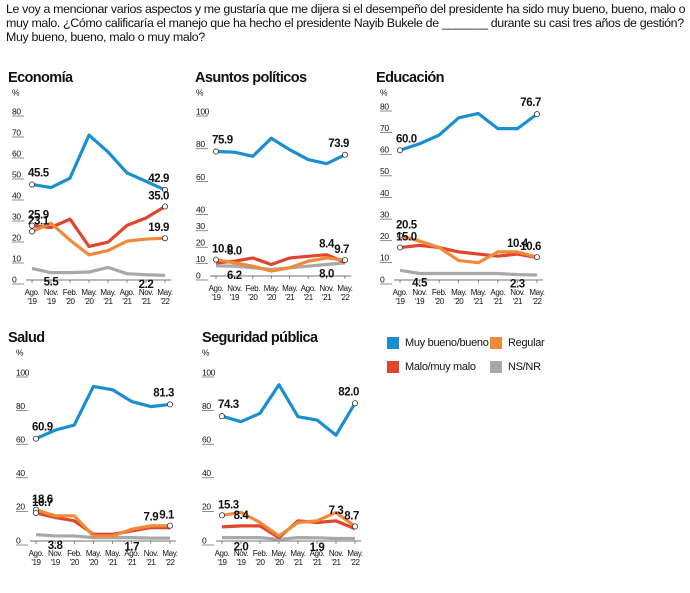 This screenshot has height=593, width=690. What do you see at coordinates (52, 283) in the screenshot?
I see `value-label: 5.5` at bounding box center [52, 283].